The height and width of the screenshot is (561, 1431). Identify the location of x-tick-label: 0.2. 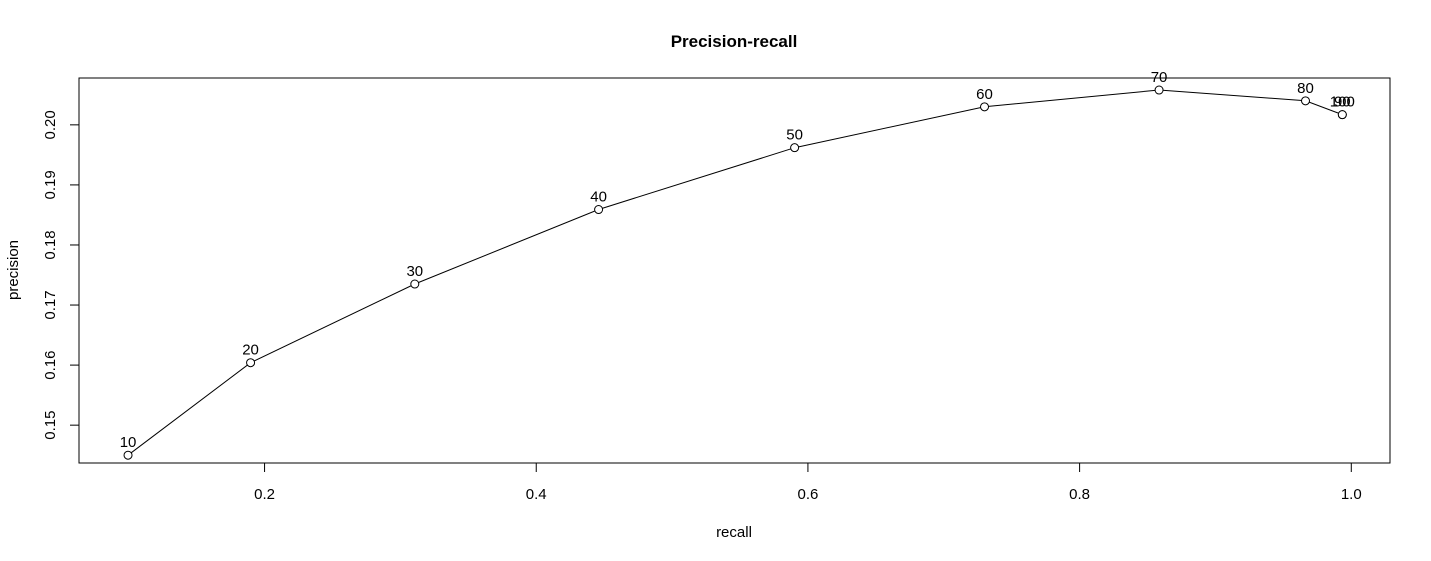
(264, 494).